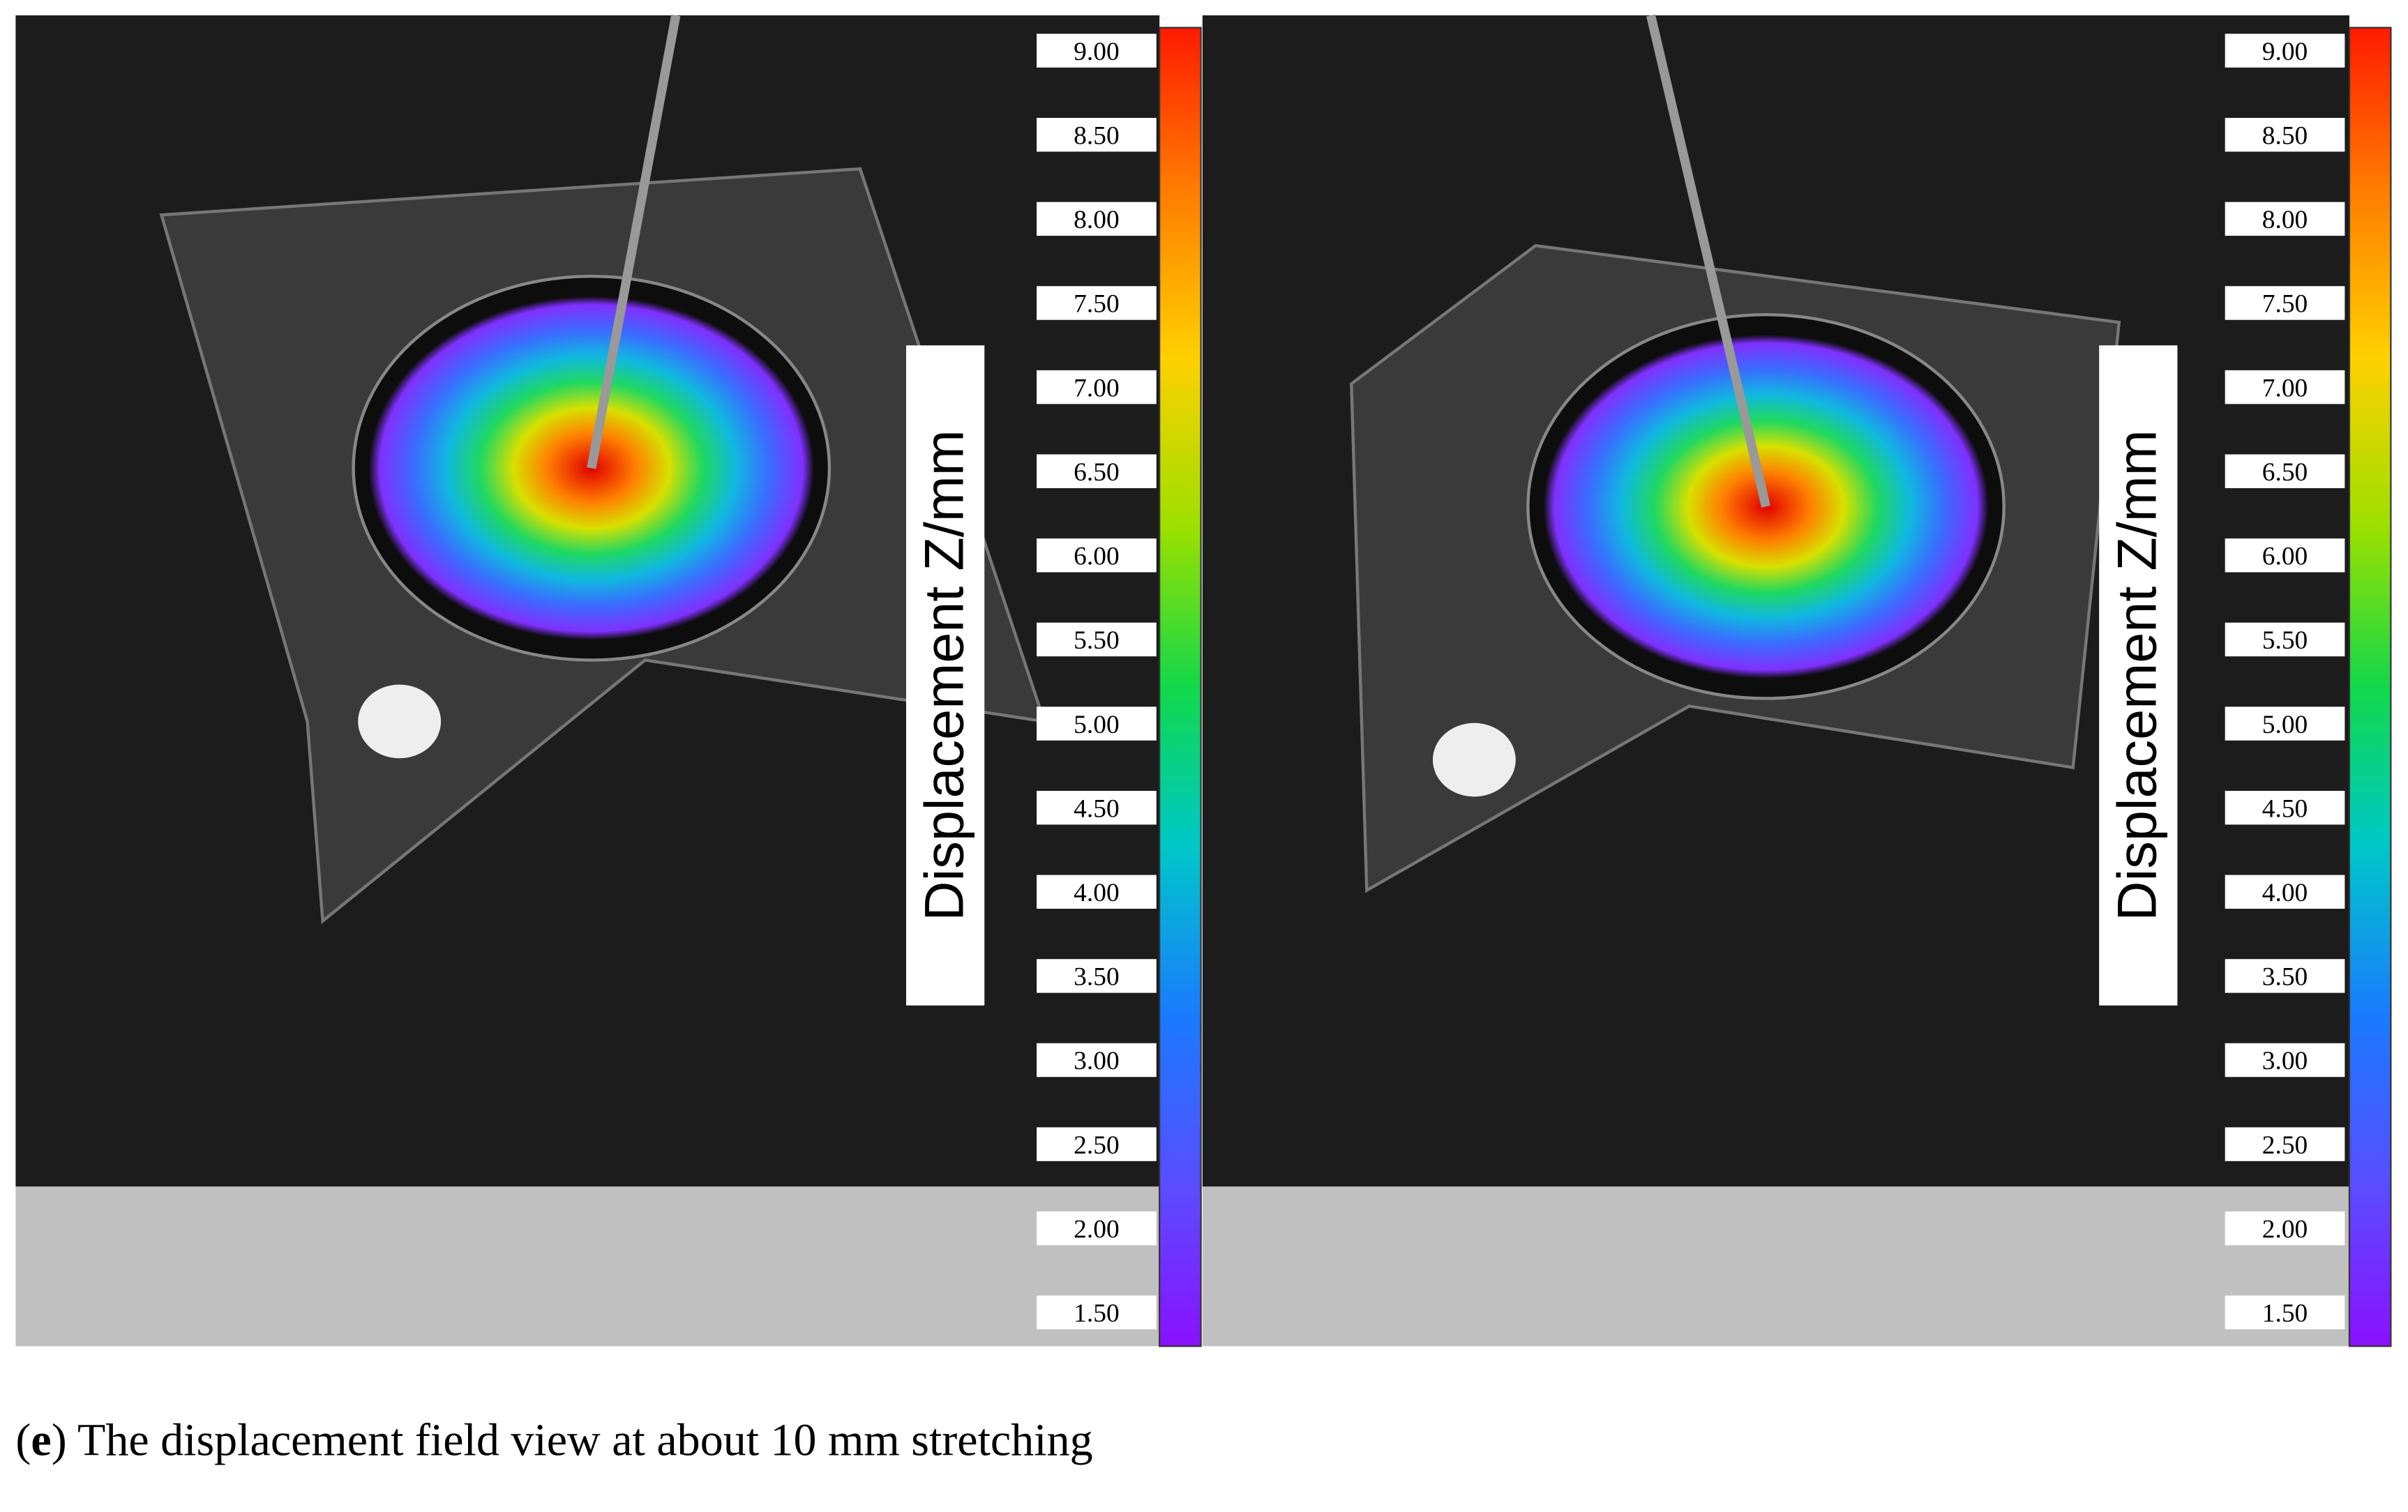  What do you see at coordinates (23, 1441) in the screenshot?
I see `caption-open: (` at bounding box center [23, 1441].